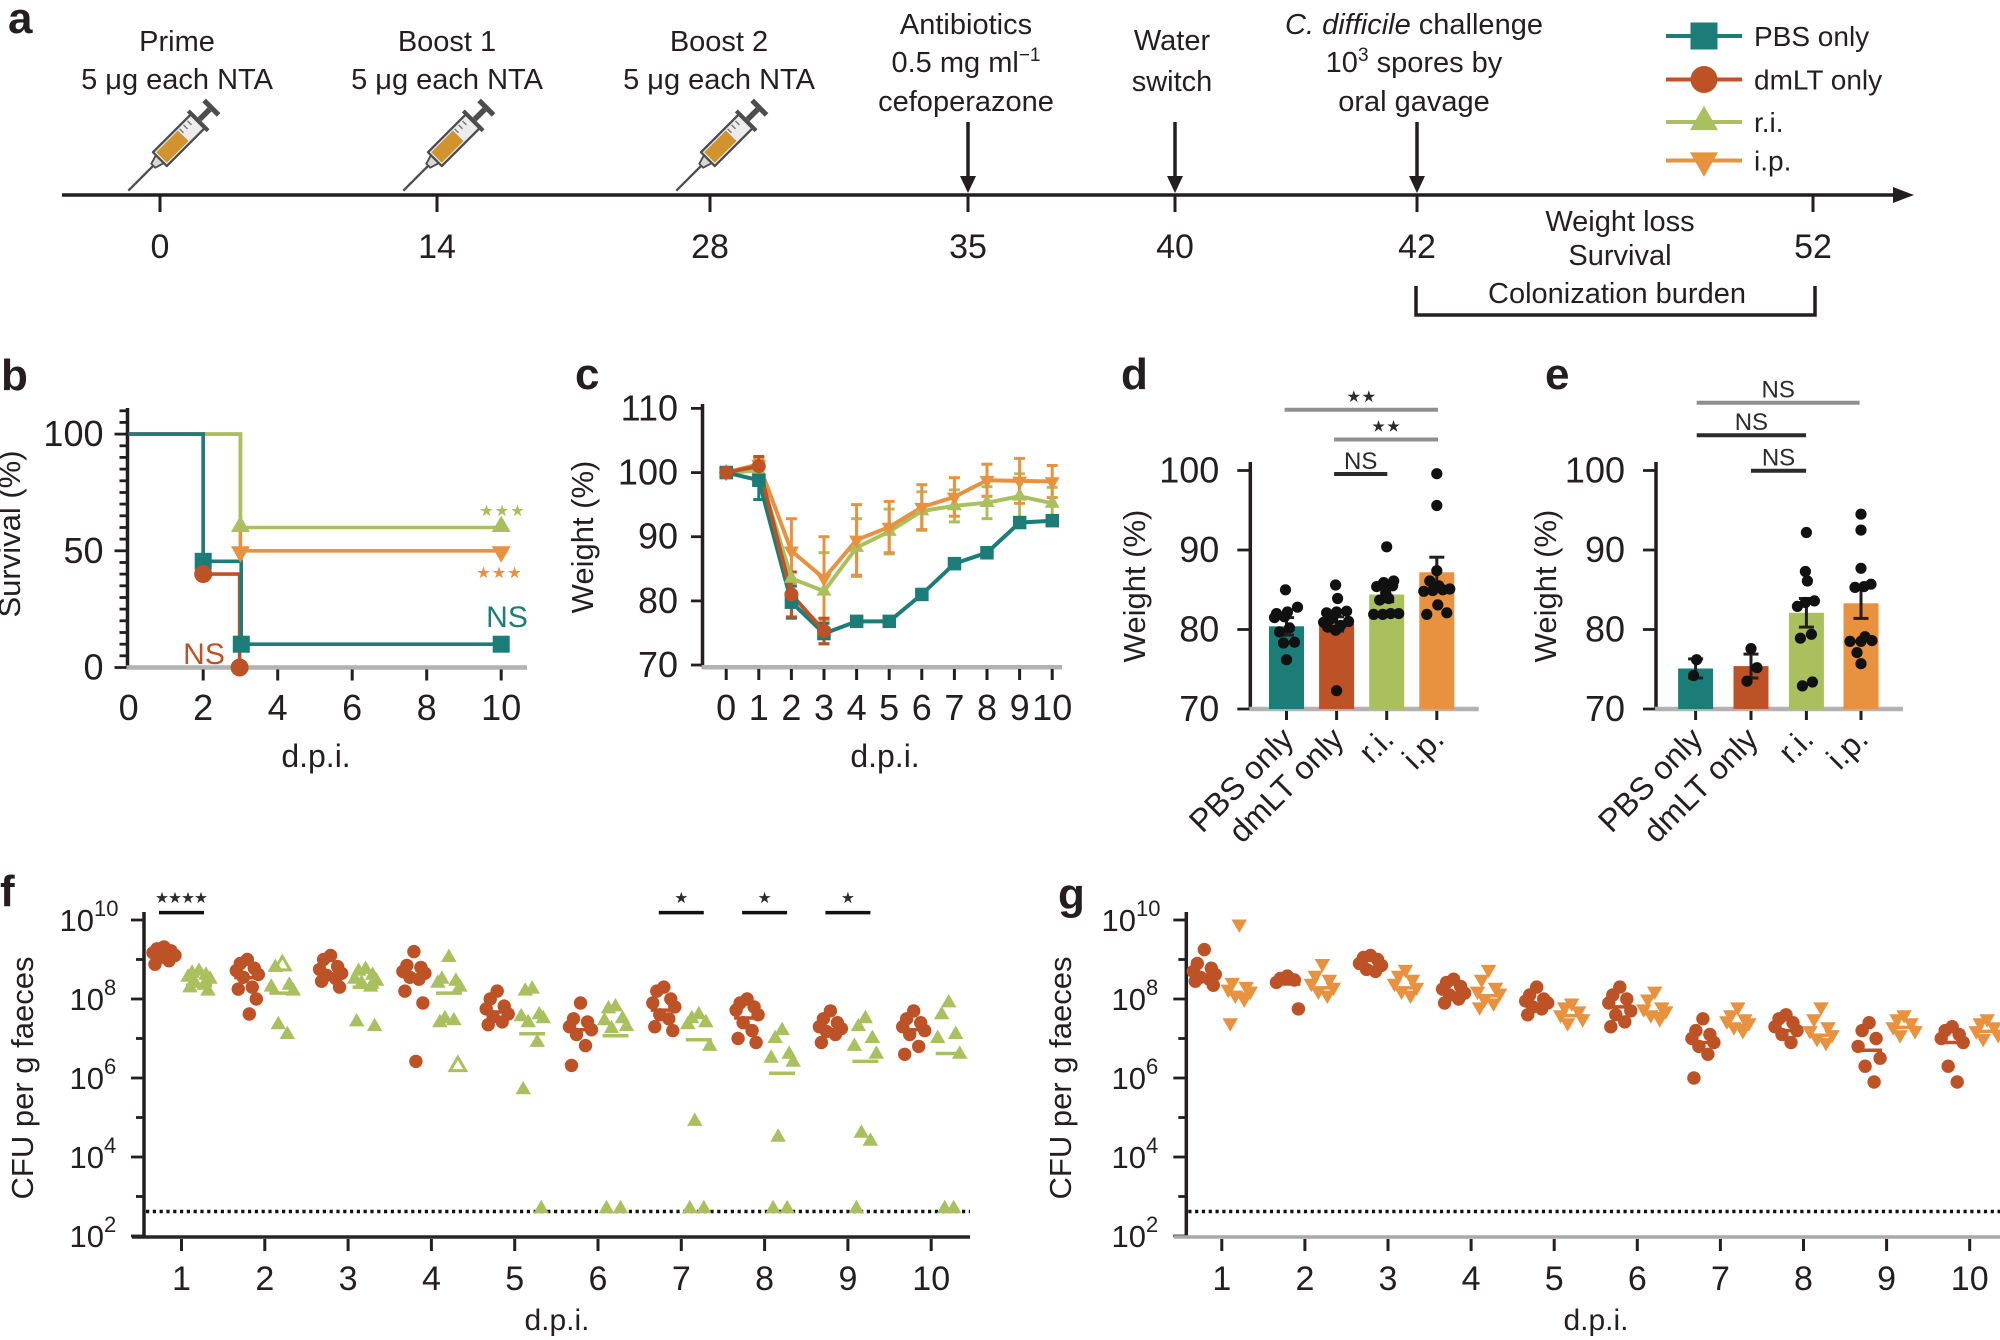 The width and height of the screenshot is (2000, 1340). Describe the element at coordinates (83, 550) in the screenshot. I see `svg-text: 50` at that location.